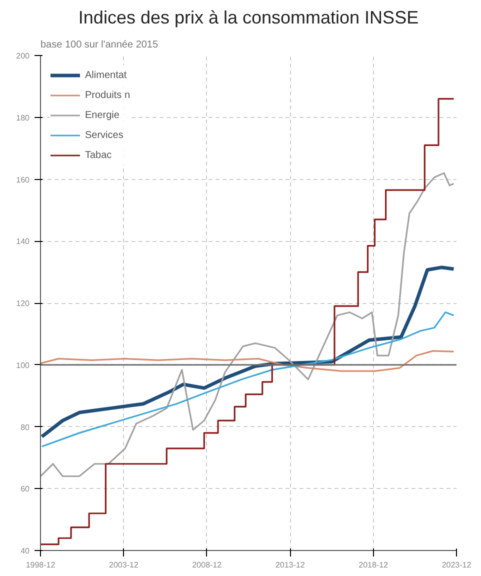 The image size is (481, 576). Describe the element at coordinates (106, 75) in the screenshot. I see `legend-label: Alimentat` at that location.